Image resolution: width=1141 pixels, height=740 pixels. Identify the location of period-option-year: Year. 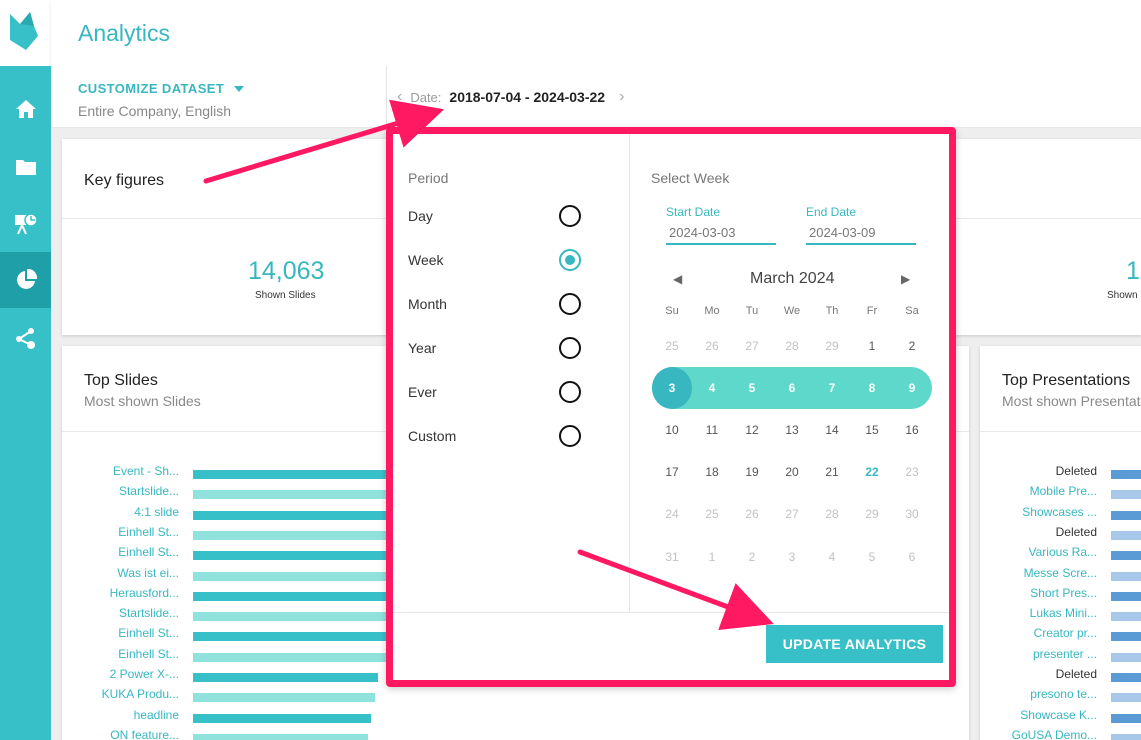
(498, 349).